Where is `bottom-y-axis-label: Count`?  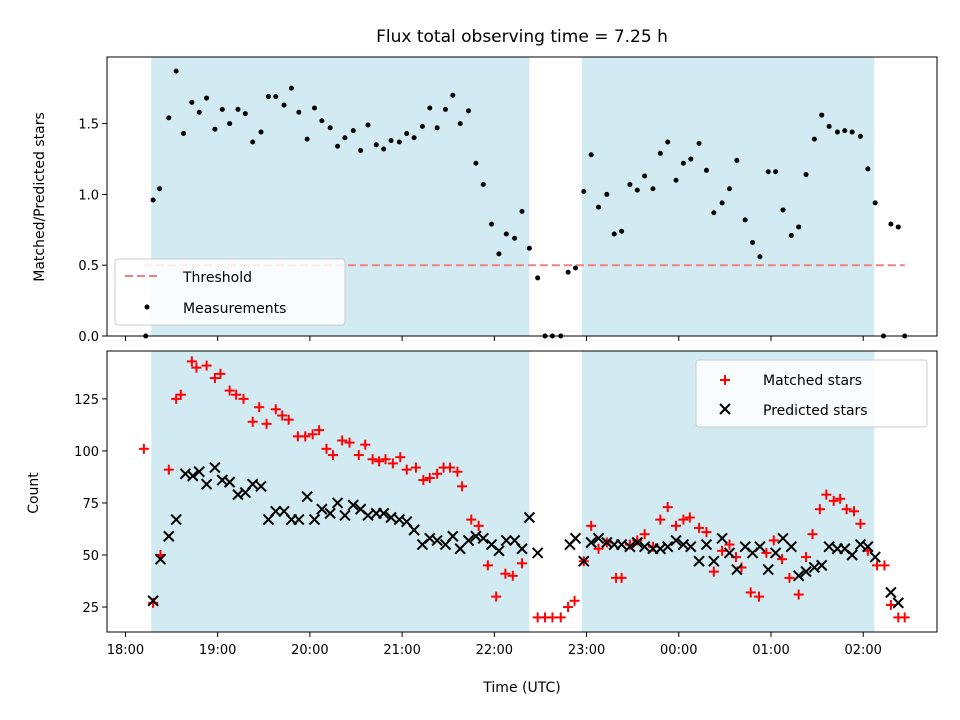
bottom-y-axis-label: Count is located at coordinates (34, 493).